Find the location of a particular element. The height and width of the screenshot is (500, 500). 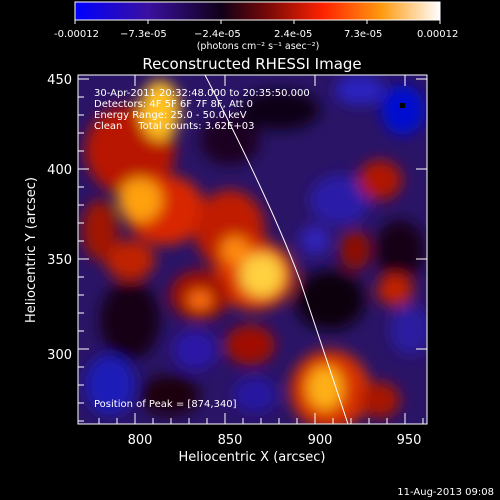

y-axis-label: Heliocentric Y (arcsec) is located at coordinates (31, 250).